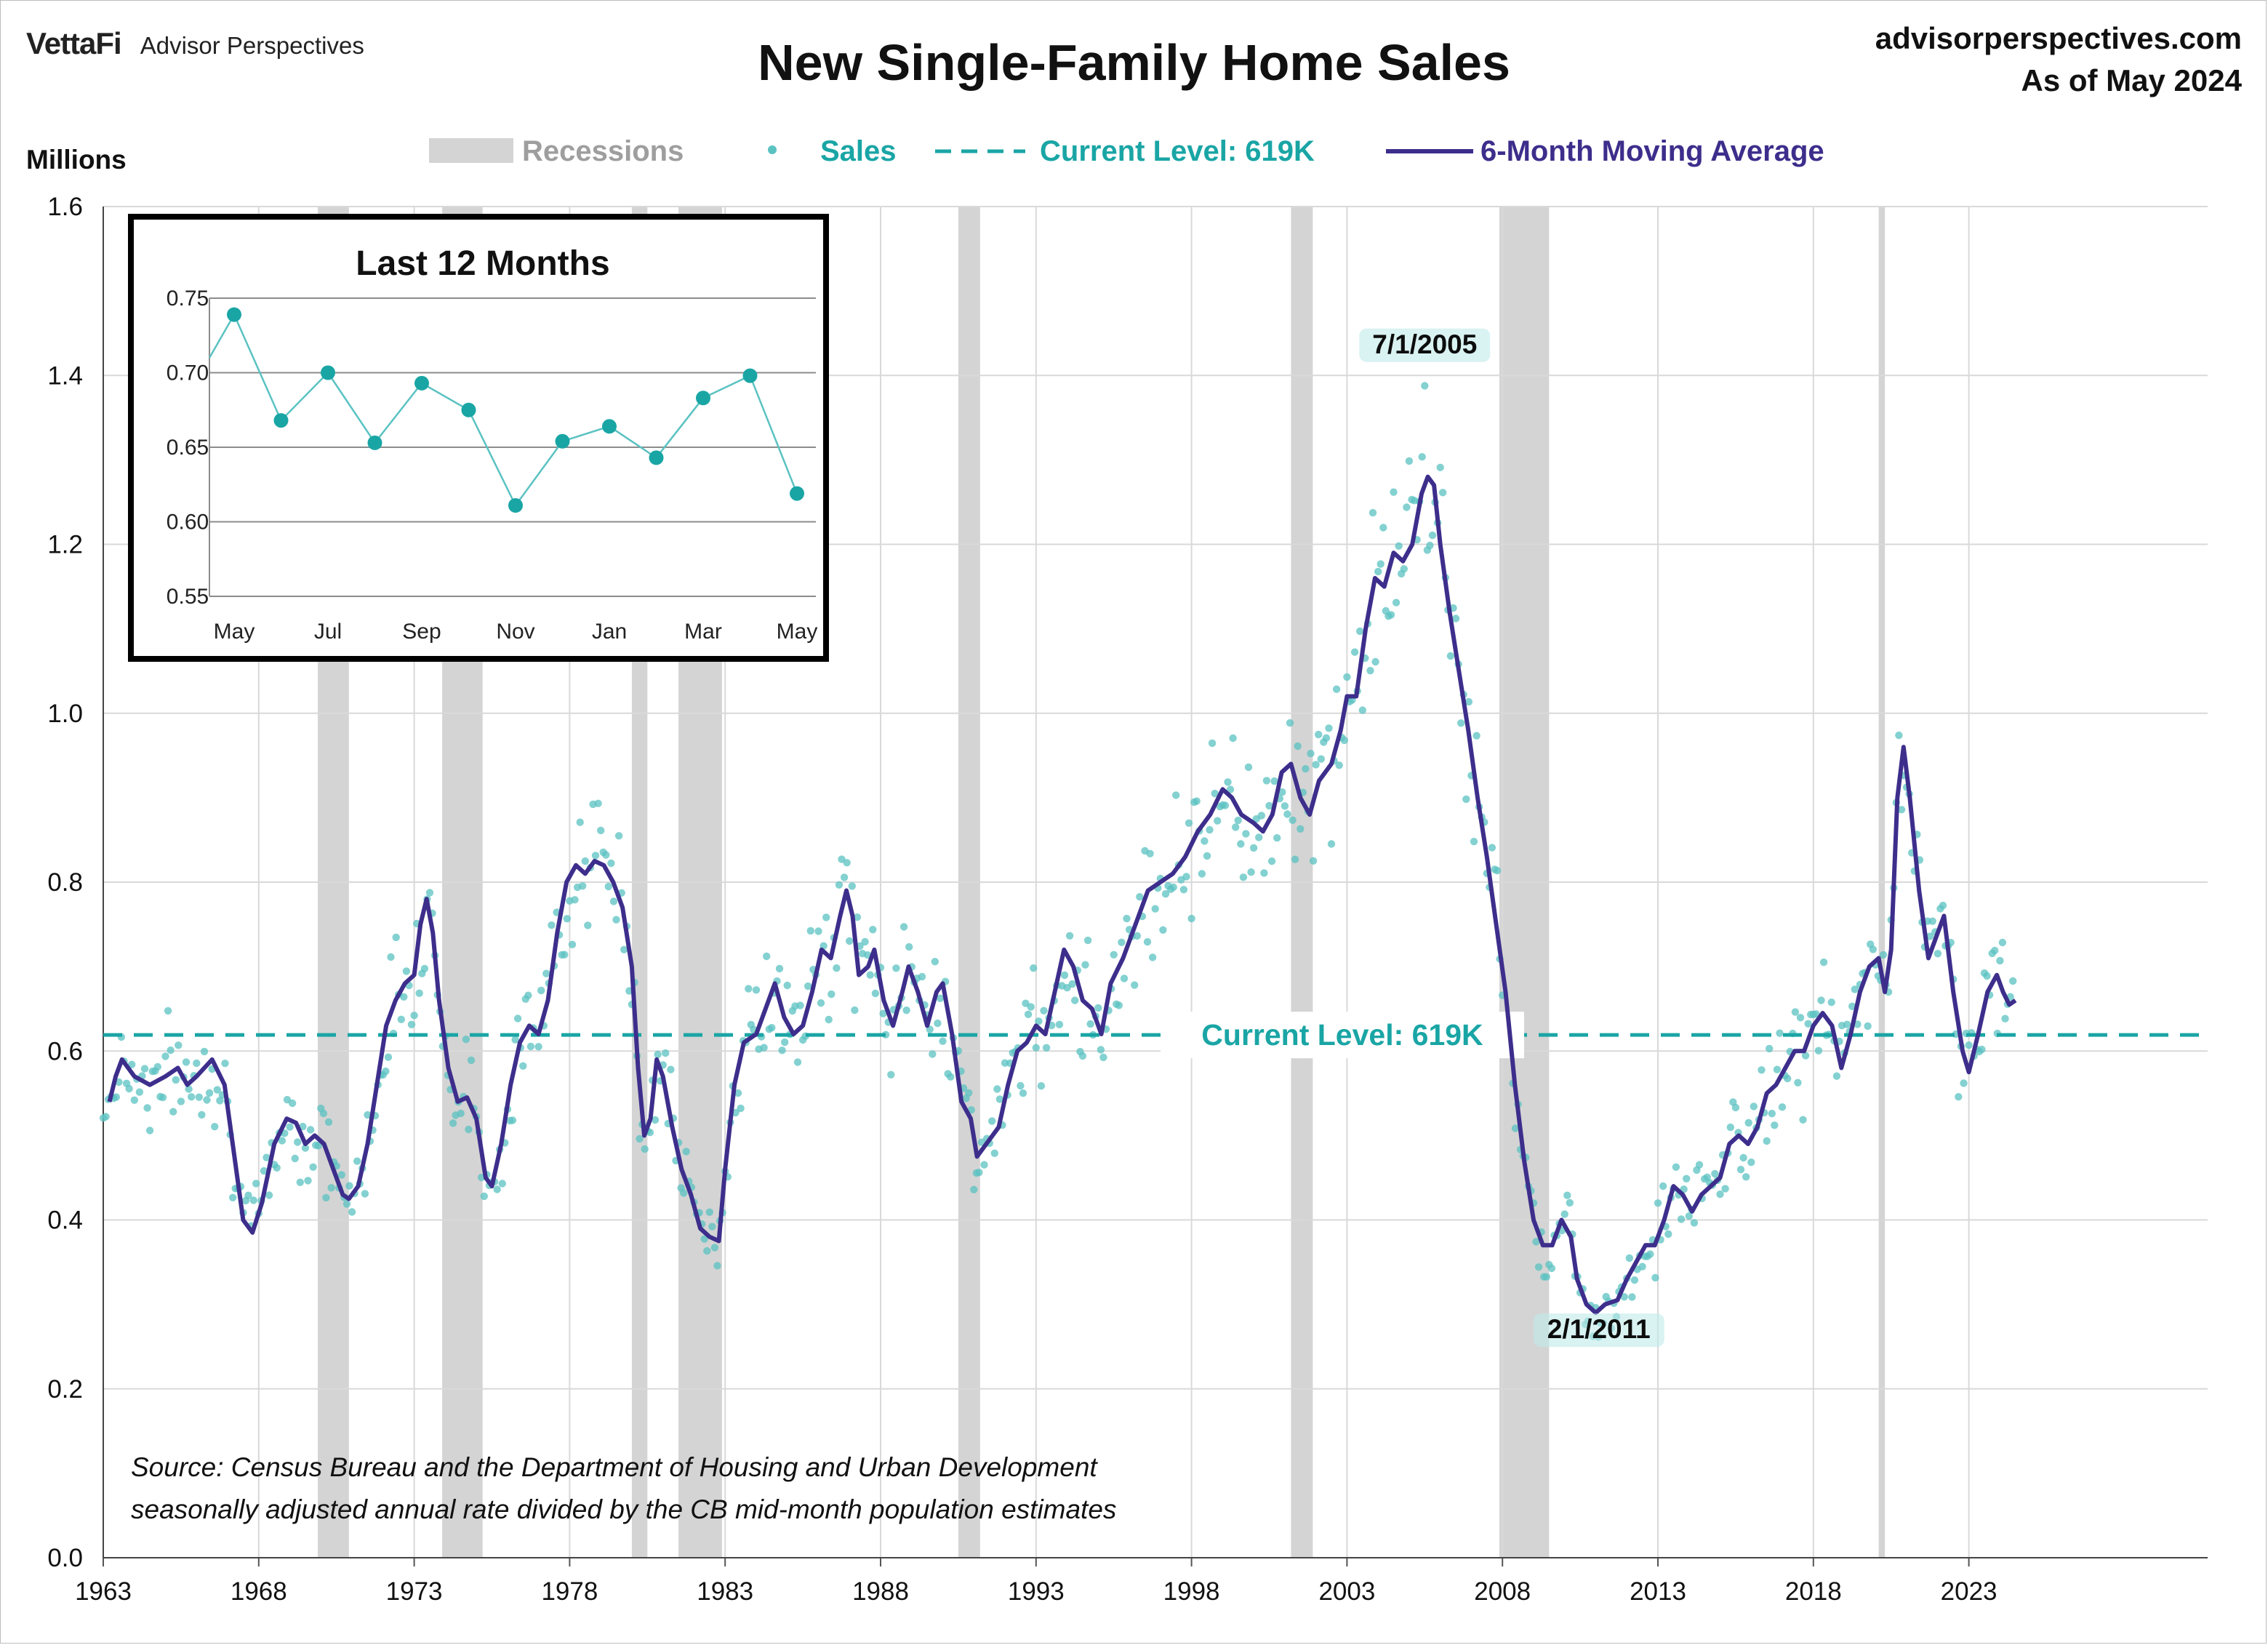 The image size is (2268, 1645). What do you see at coordinates (1502, 1591) in the screenshot?
I see `x-tick-label: 2008` at bounding box center [1502, 1591].